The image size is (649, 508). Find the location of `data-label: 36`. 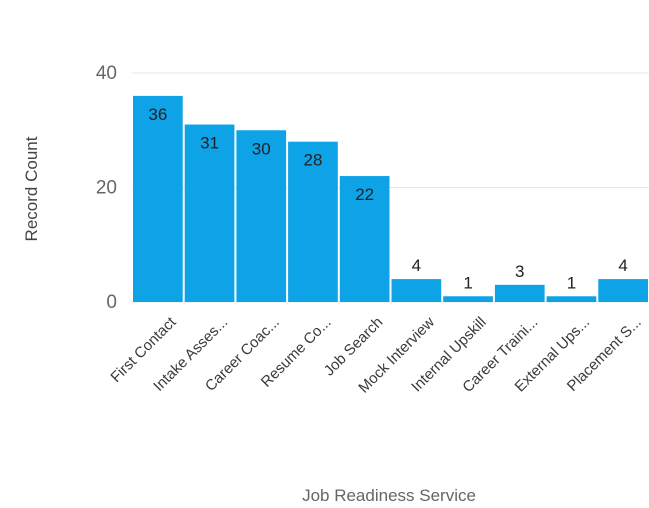

data-label: 36 is located at coordinates (157, 114).